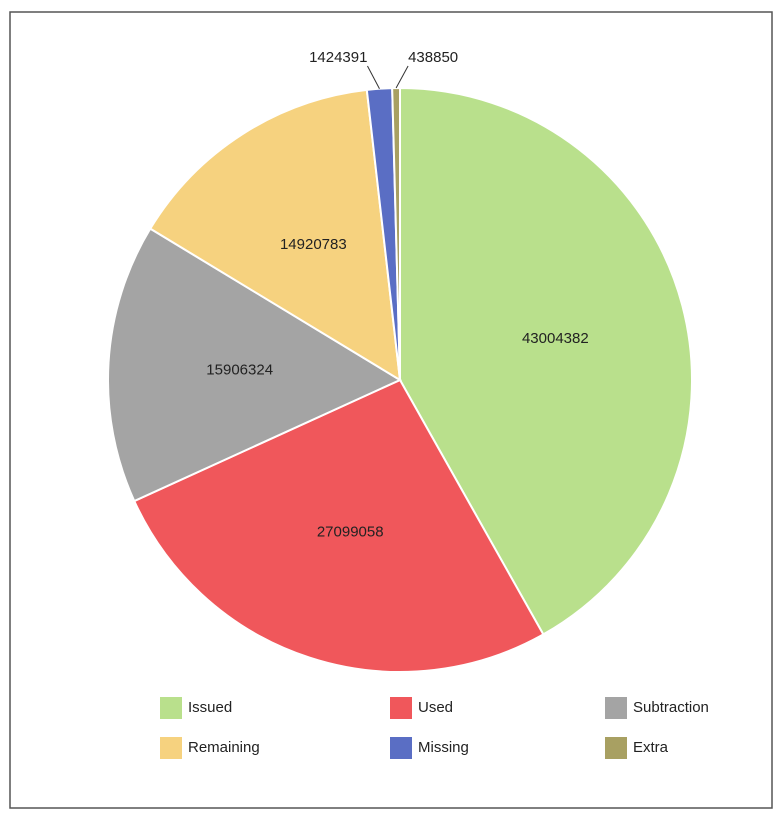 This screenshot has width=779, height=815. I want to click on slice-label: 15906324, so click(239, 370).